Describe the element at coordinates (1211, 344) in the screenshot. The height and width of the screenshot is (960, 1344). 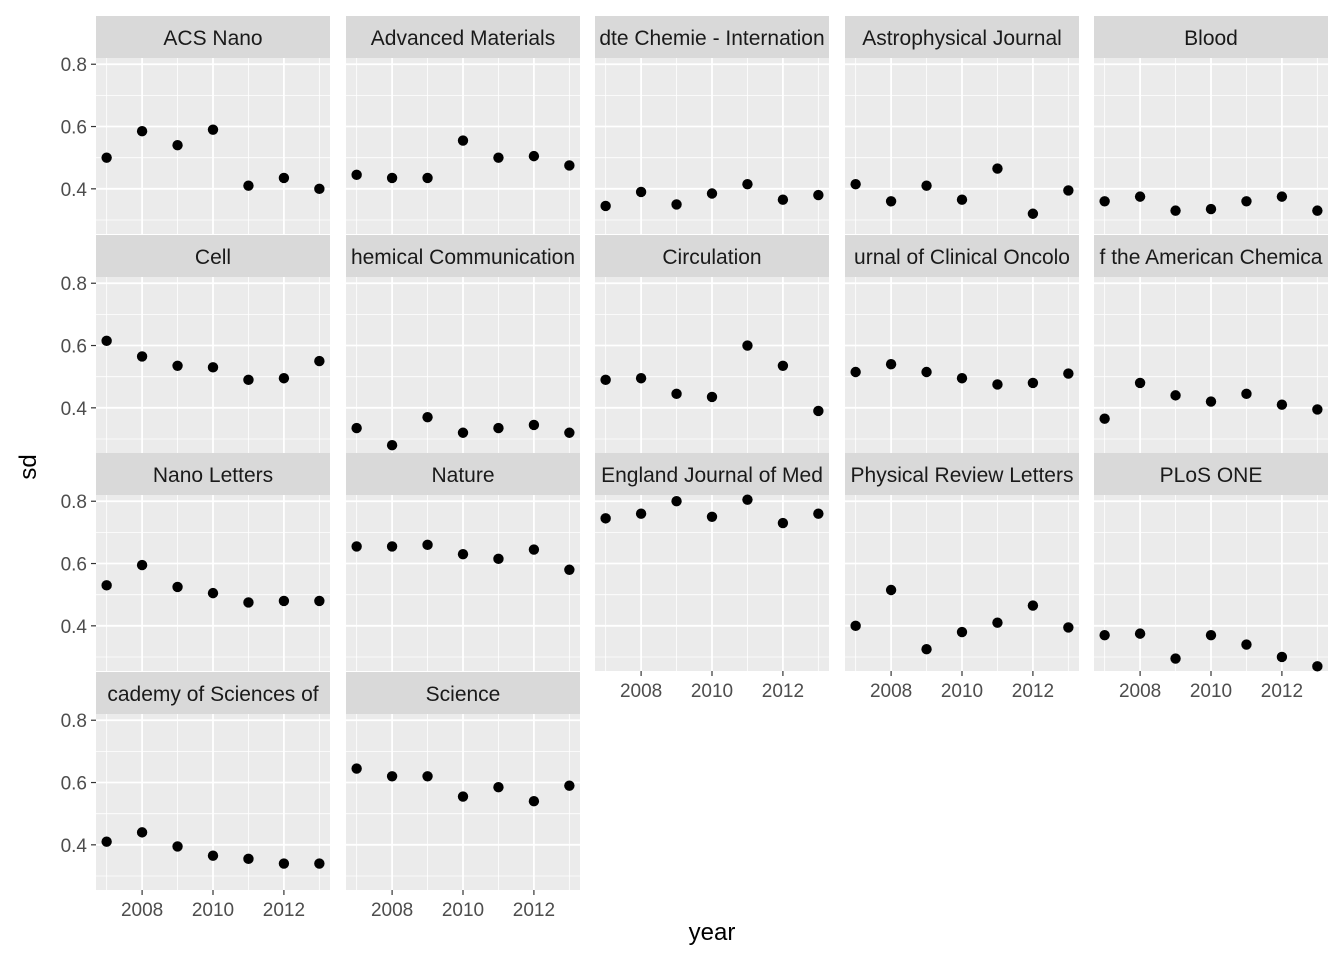
I see `facet-panel: f the American Chemica` at that location.